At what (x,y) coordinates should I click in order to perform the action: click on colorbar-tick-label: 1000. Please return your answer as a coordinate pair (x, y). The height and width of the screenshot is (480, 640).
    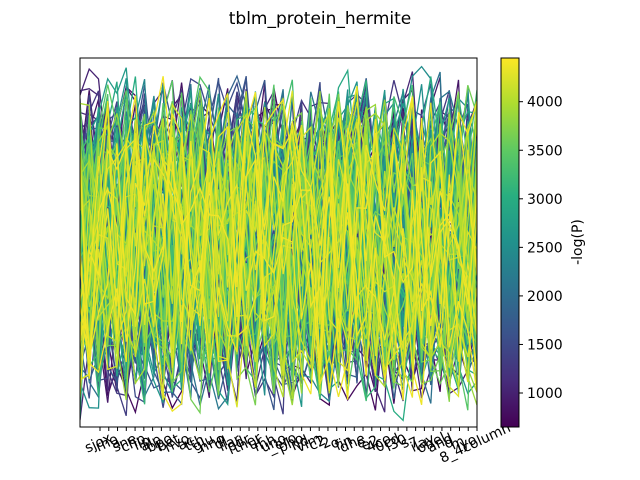
    Looking at the image, I should click on (545, 394).